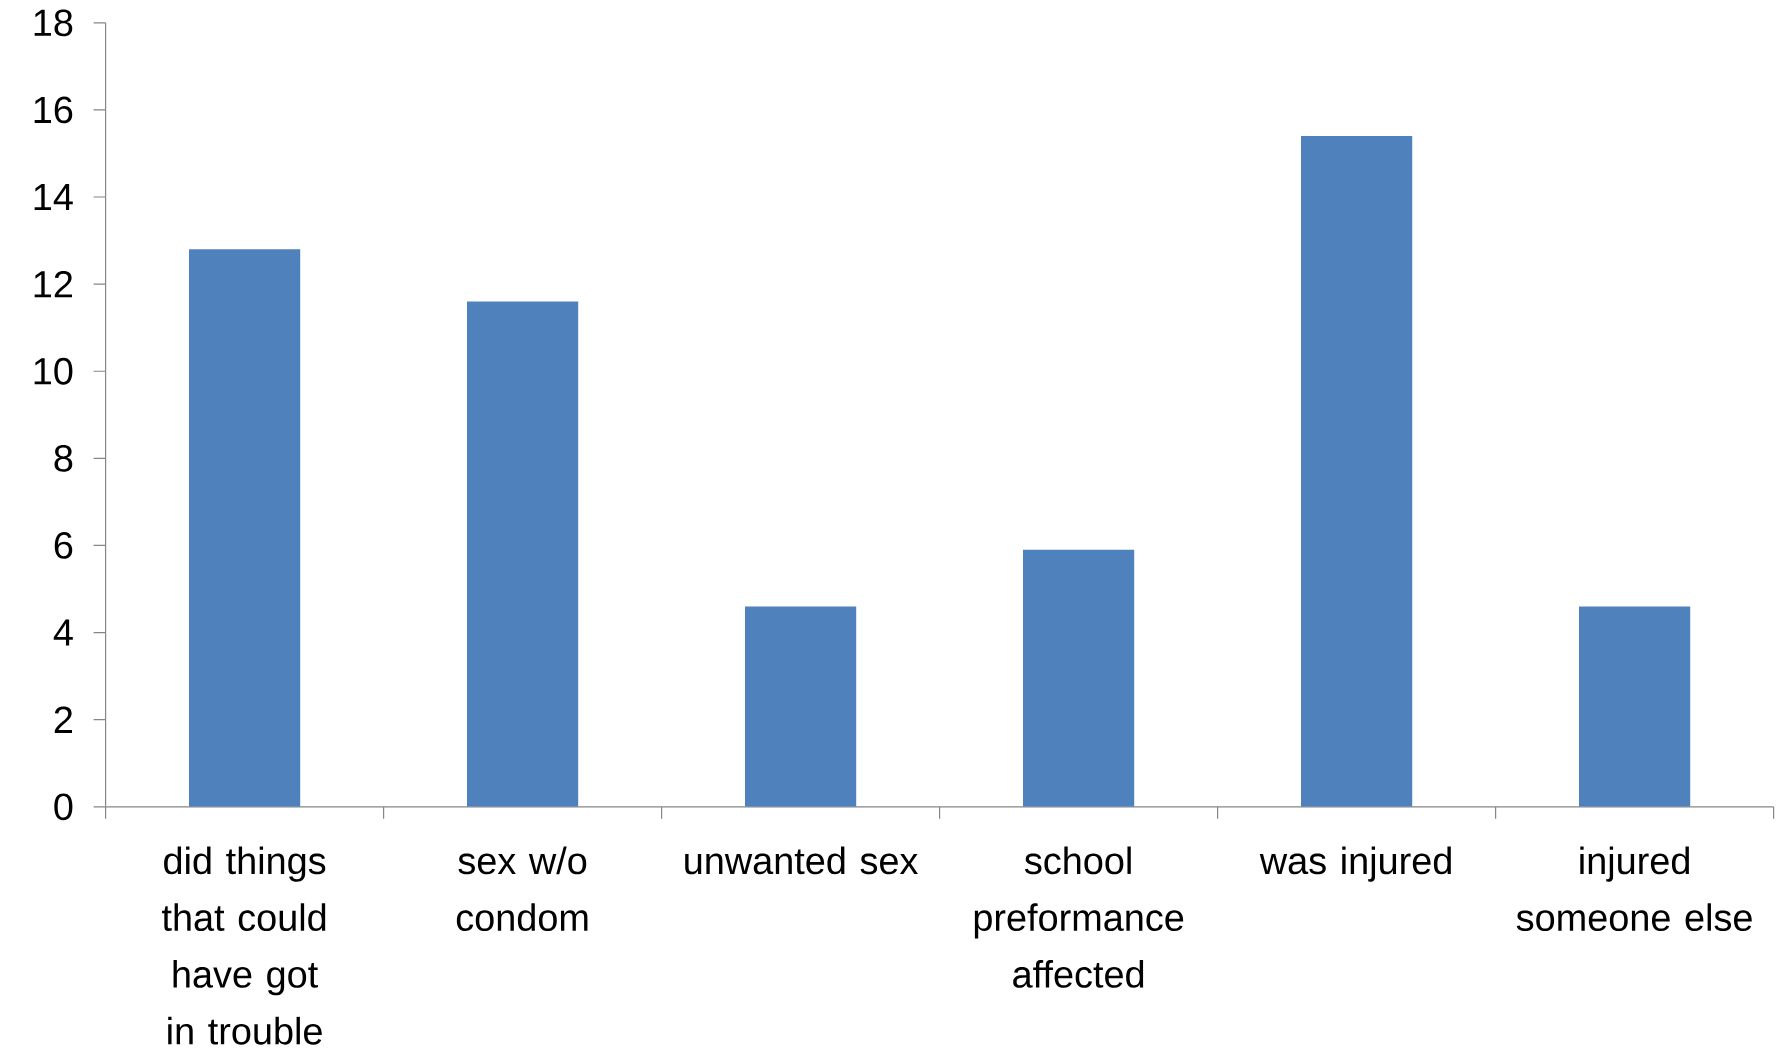 The height and width of the screenshot is (1063, 1779). I want to click on y-tick-label: 12, so click(53, 284).